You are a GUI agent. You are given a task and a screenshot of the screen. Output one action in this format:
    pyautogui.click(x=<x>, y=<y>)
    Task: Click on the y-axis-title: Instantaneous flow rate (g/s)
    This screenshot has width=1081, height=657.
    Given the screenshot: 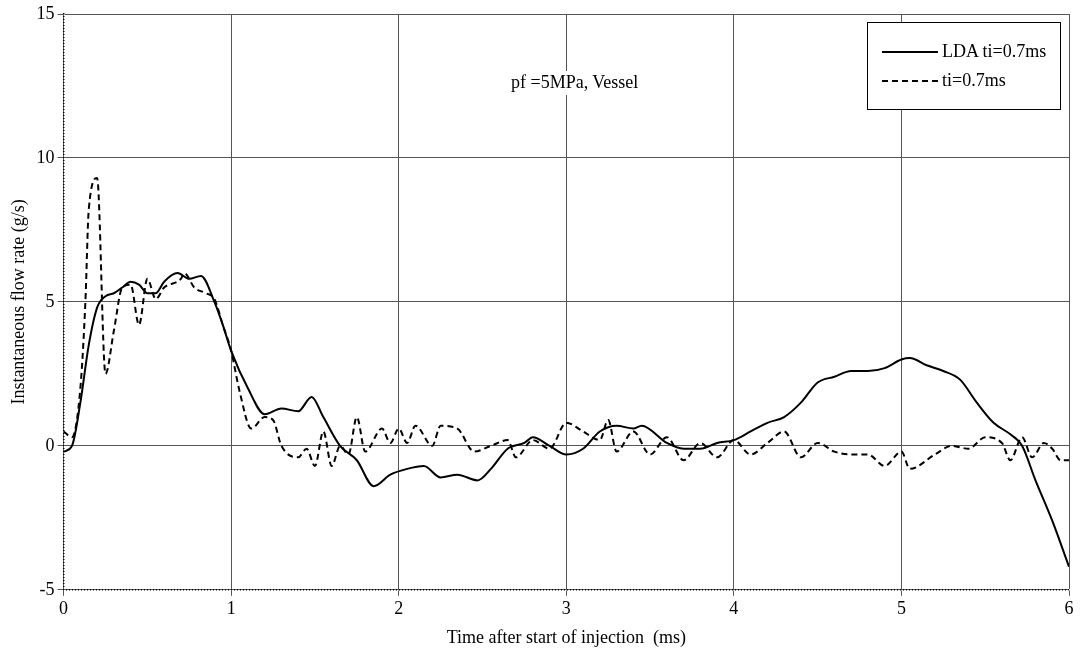 What is the action you would take?
    pyautogui.click(x=18, y=302)
    